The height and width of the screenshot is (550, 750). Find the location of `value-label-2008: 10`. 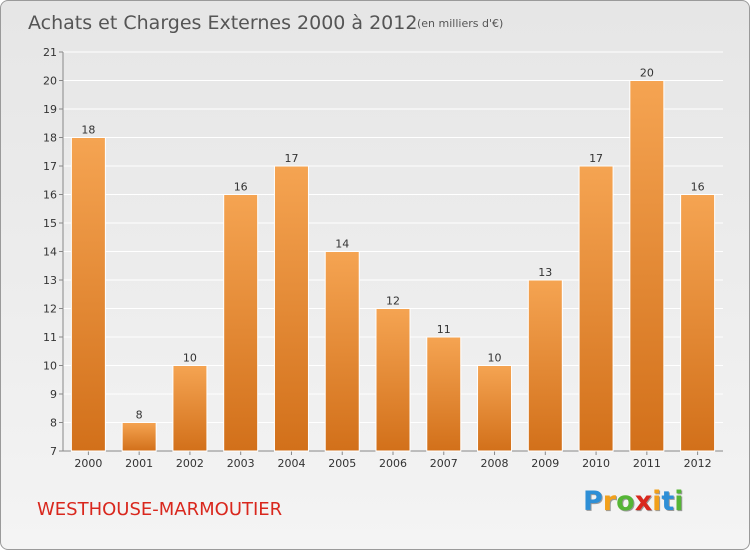

value-label-2008: 10 is located at coordinates (495, 358).